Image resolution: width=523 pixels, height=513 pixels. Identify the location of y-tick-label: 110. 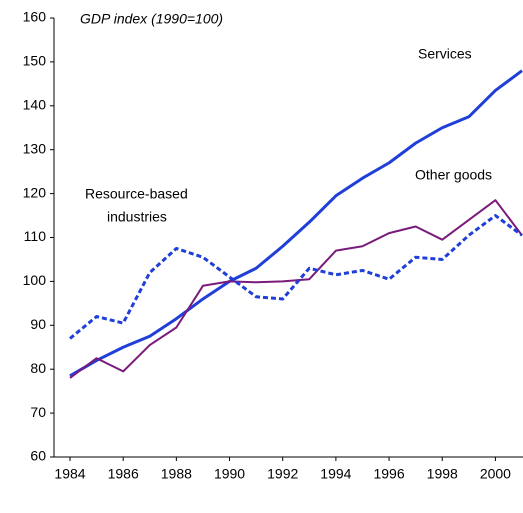
(35, 236).